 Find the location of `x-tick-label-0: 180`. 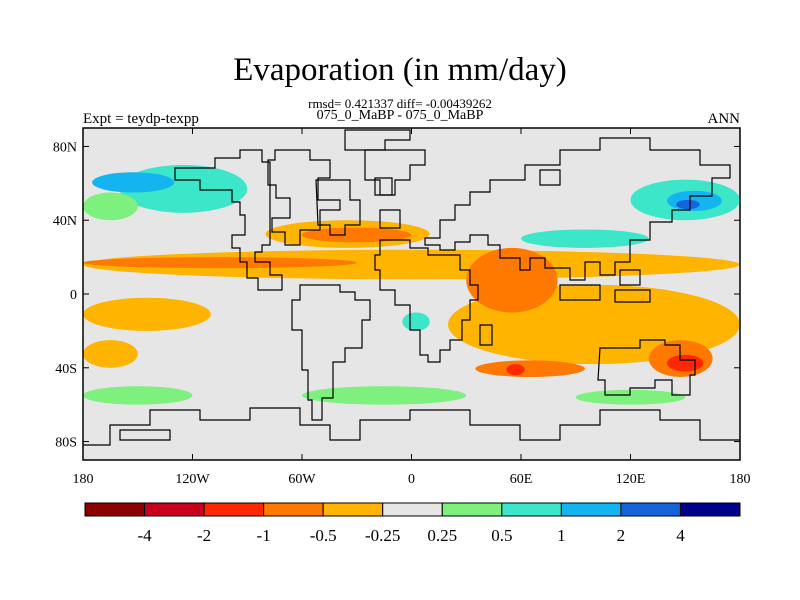

x-tick-label-0: 180 is located at coordinates (83, 479).